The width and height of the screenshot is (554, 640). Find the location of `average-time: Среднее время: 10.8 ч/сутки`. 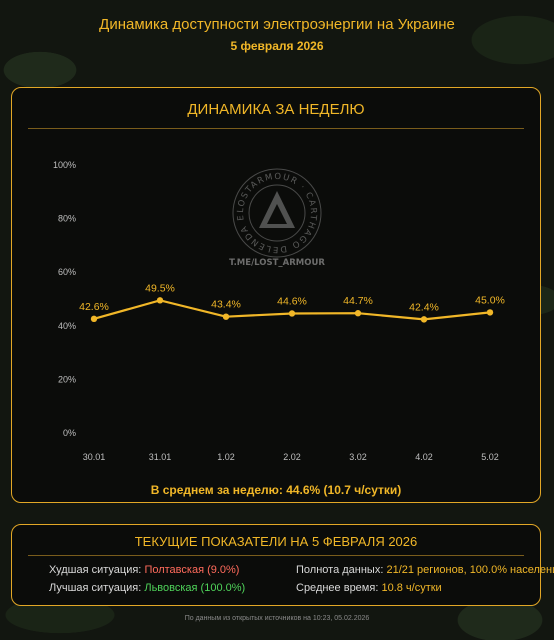

average-time: Среднее время: 10.8 ч/сутки is located at coordinates (369, 588).